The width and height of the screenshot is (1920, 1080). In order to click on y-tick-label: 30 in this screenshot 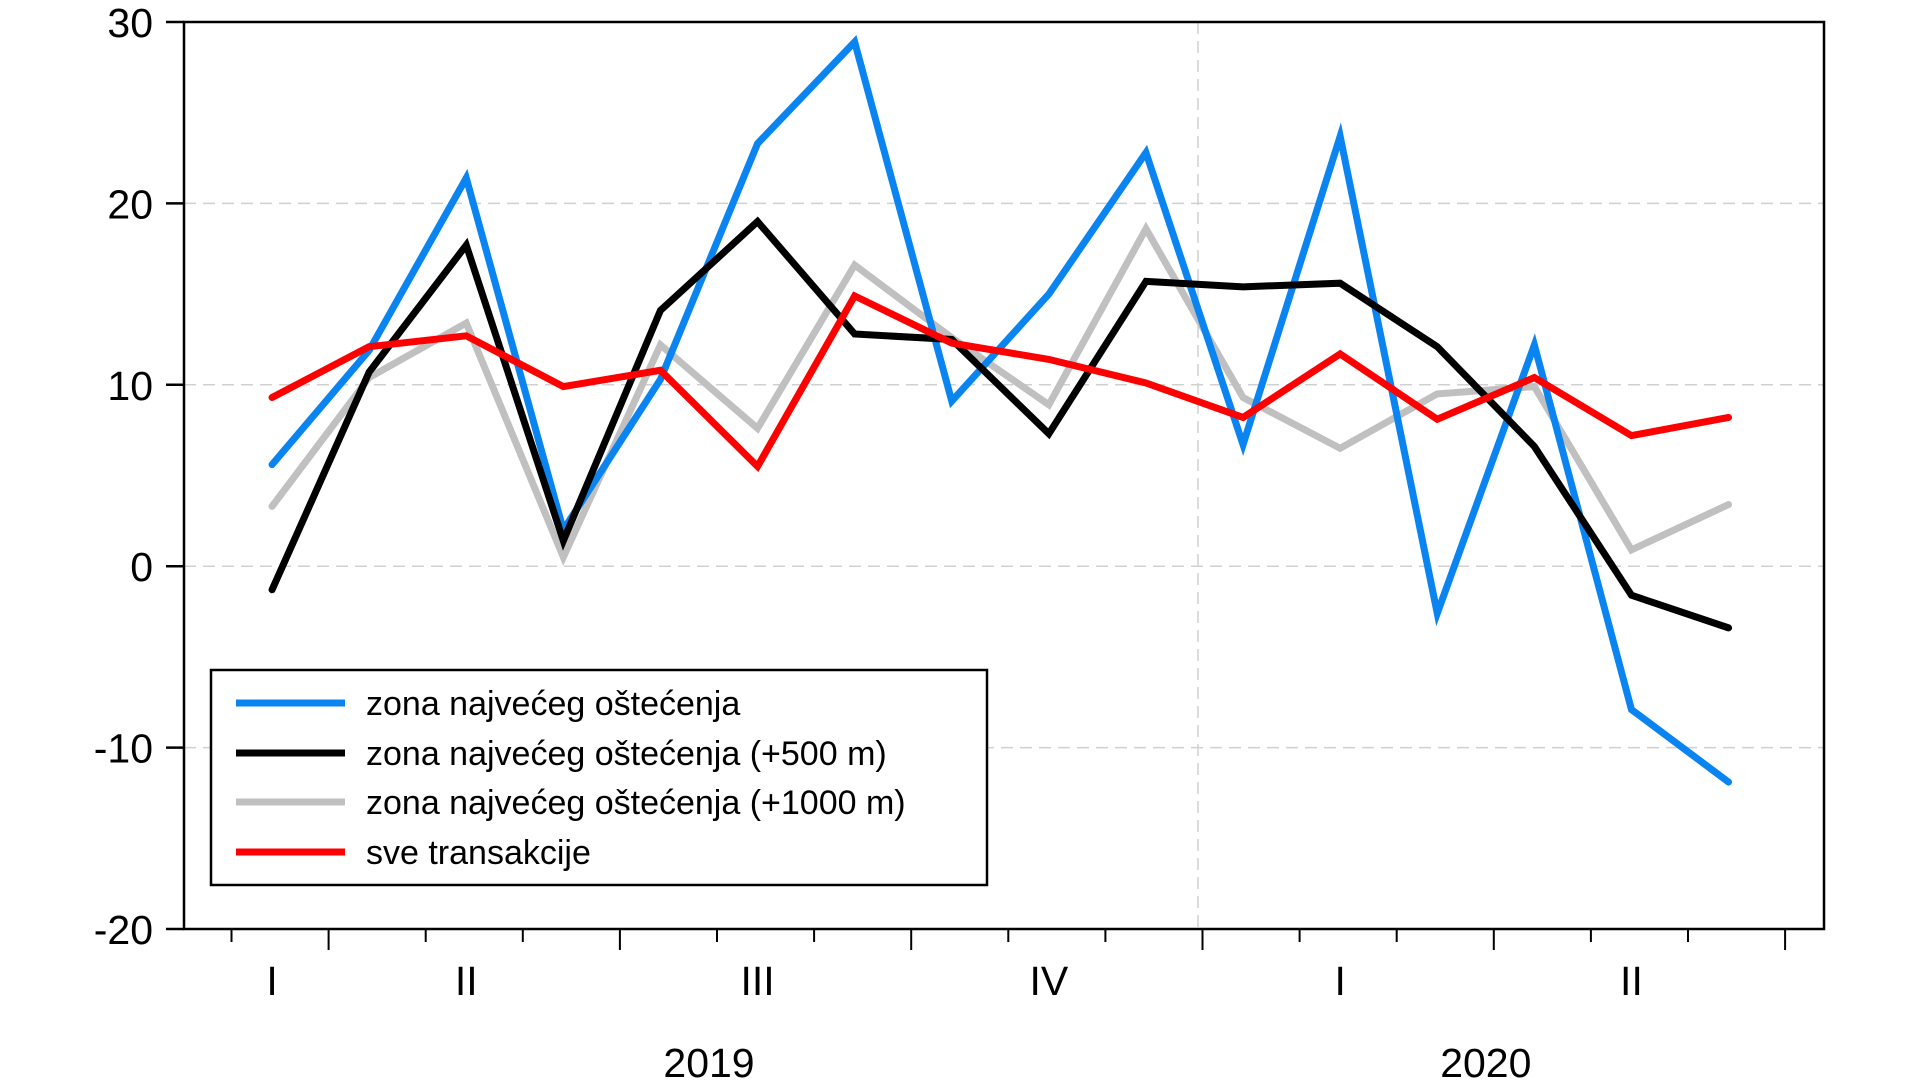, I will do `click(130, 23)`.